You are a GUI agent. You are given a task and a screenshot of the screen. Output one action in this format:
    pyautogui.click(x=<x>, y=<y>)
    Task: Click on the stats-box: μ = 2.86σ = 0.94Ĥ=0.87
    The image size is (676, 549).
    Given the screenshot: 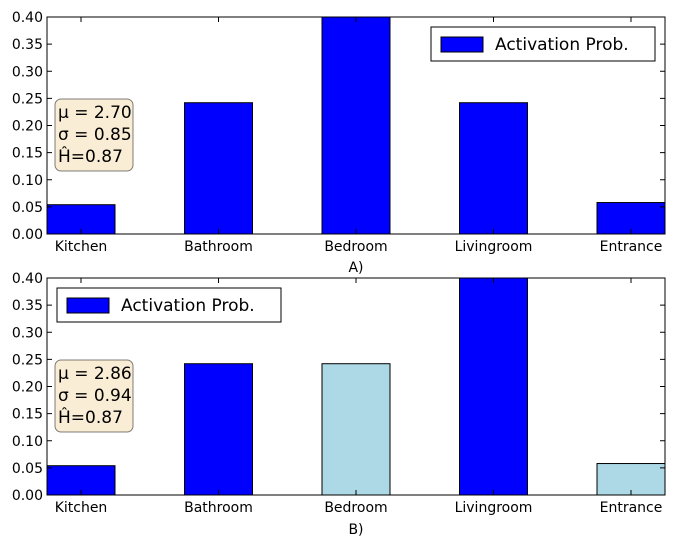 What is the action you would take?
    pyautogui.click(x=94, y=396)
    